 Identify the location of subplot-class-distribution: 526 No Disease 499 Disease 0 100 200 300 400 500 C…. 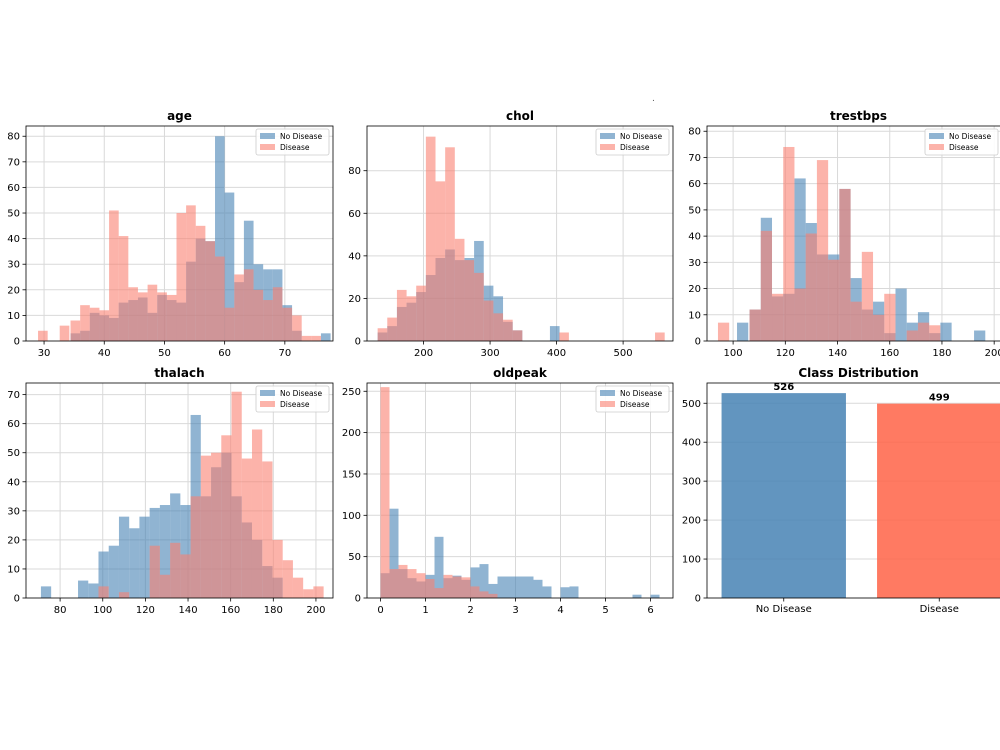
(841, 490).